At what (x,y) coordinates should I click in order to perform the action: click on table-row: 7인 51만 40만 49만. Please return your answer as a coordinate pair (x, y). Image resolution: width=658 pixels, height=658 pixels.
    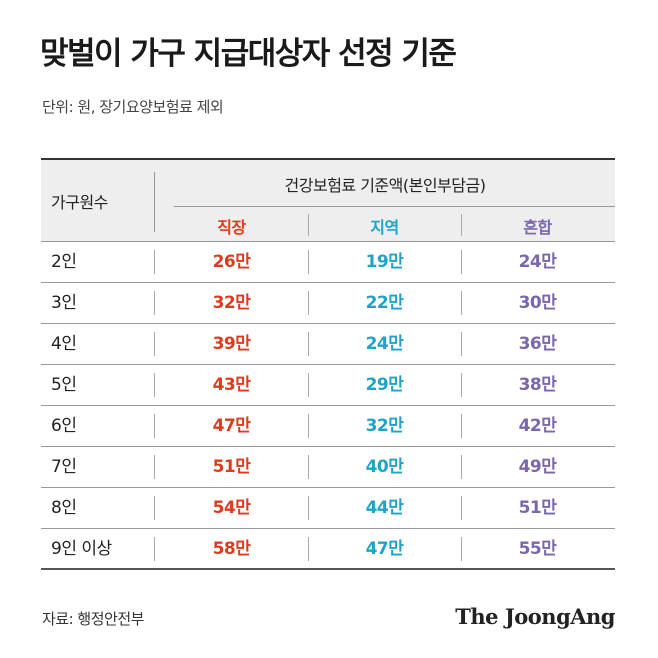
    Looking at the image, I should click on (328, 467).